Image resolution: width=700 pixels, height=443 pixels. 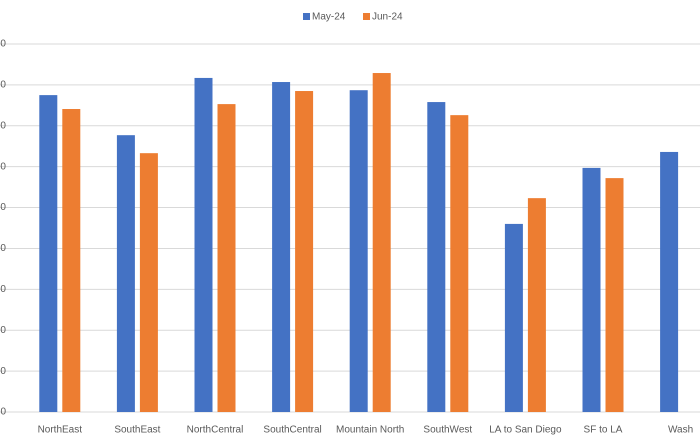 I want to click on y-tick-label: 0, so click(x=3, y=412).